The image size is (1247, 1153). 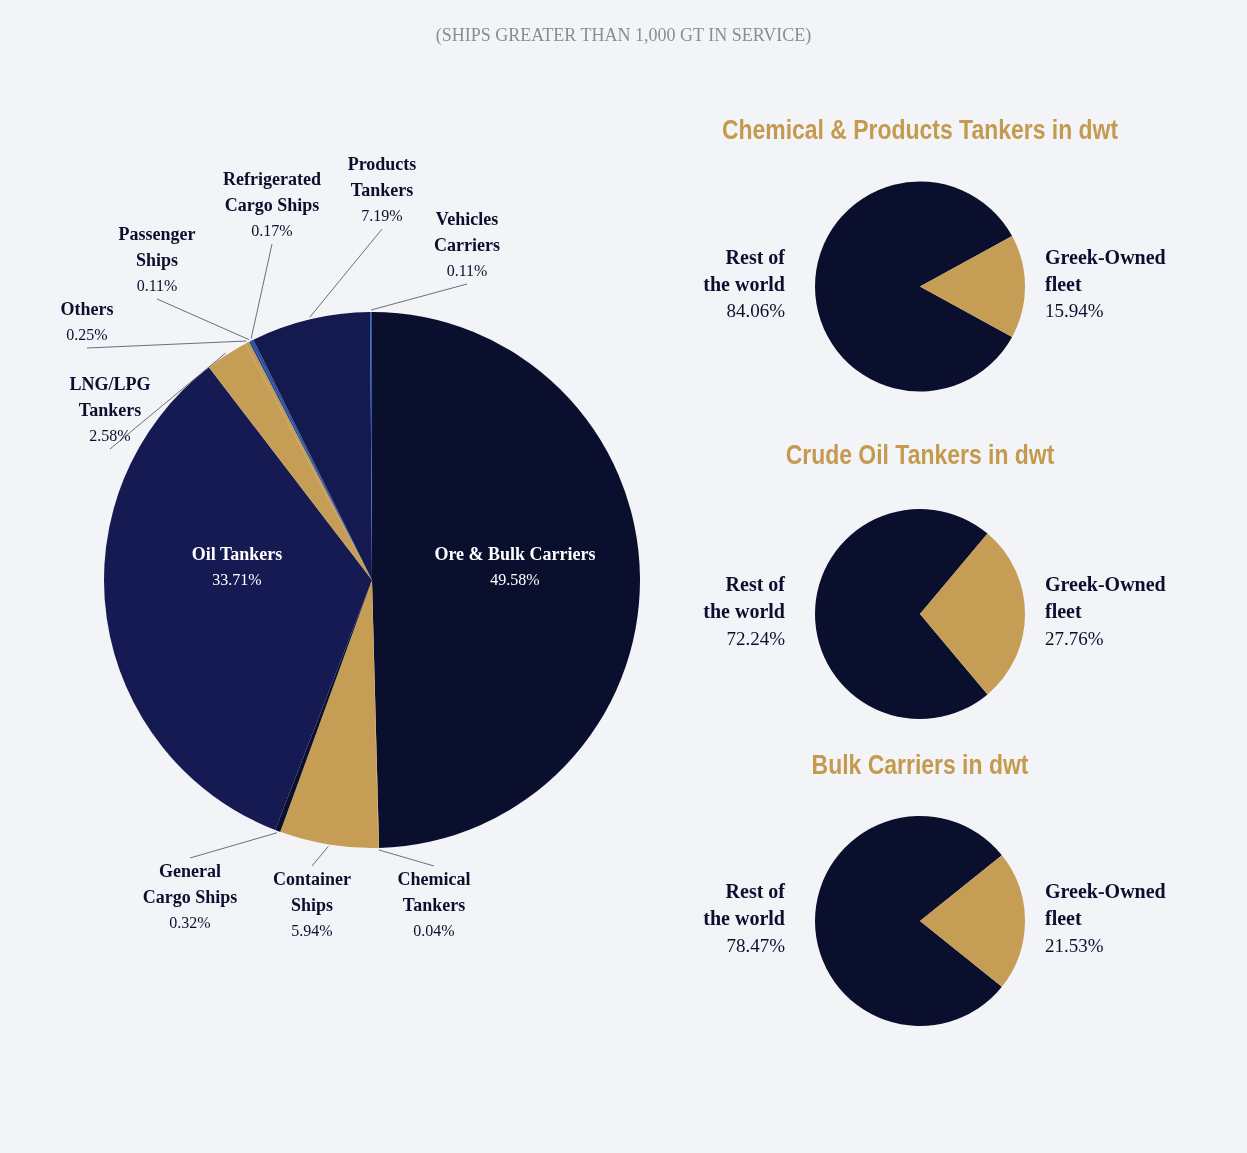 What do you see at coordinates (756, 638) in the screenshot?
I see `data-label: 72.24%` at bounding box center [756, 638].